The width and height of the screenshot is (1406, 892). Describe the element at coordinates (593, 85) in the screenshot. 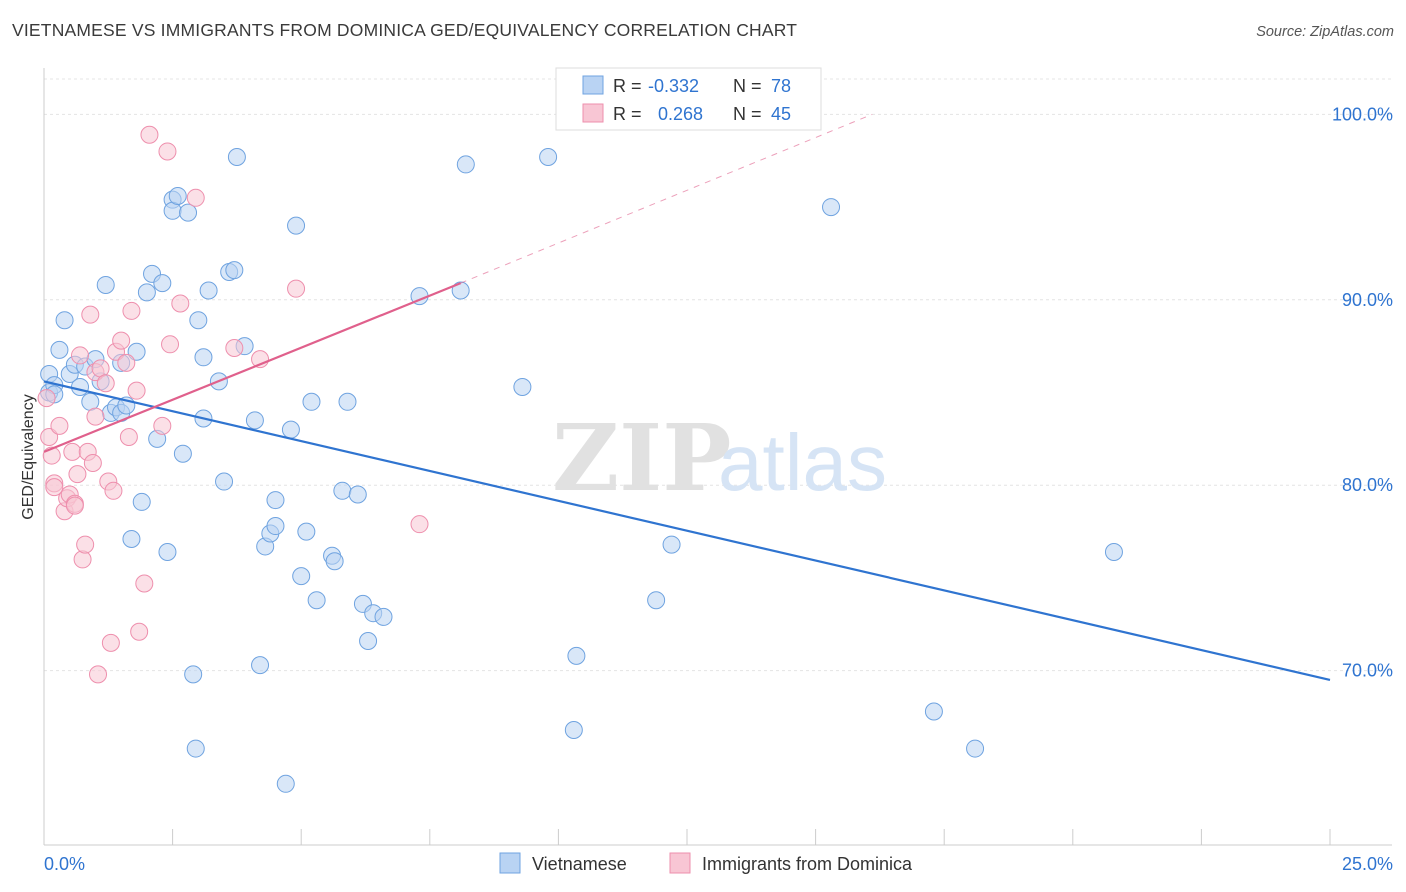

I see `stats-swatch-vietnamese` at that location.